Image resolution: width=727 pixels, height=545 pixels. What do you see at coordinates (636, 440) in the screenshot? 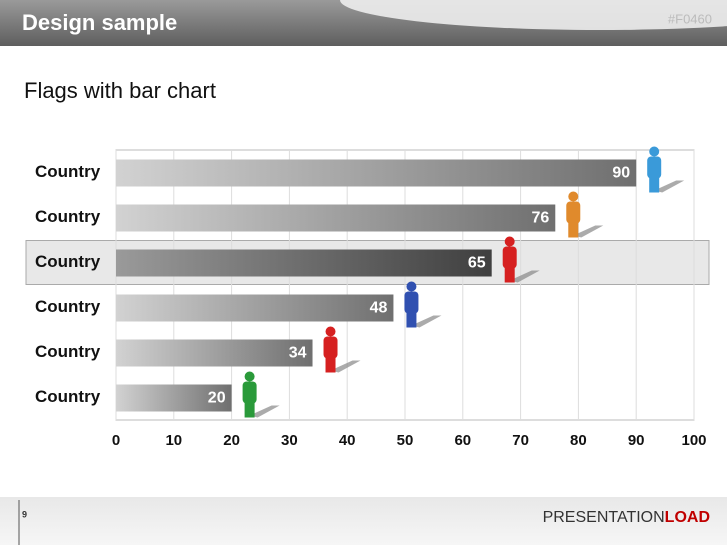
I see `x-tick-label: 90` at bounding box center [636, 440].